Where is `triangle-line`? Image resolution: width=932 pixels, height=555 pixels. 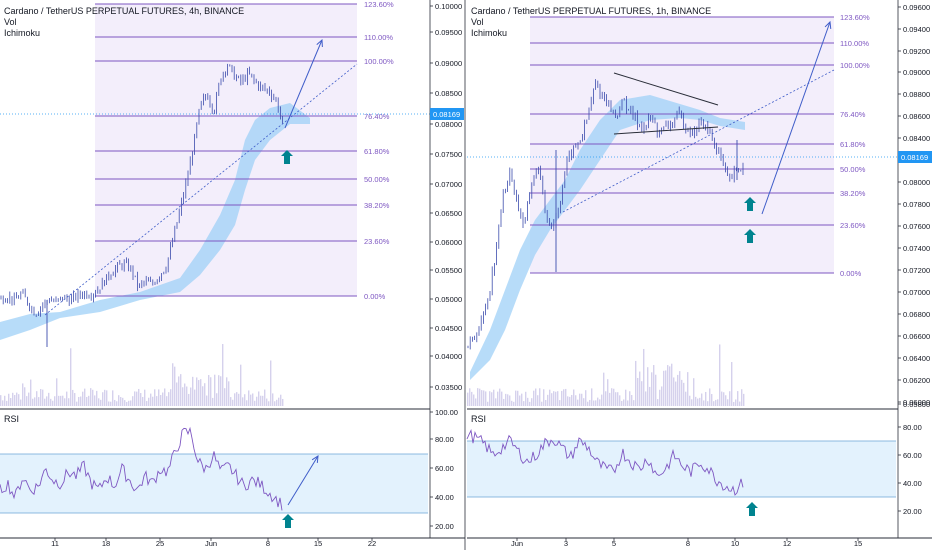
triangle-line is located at coordinates (666, 89).